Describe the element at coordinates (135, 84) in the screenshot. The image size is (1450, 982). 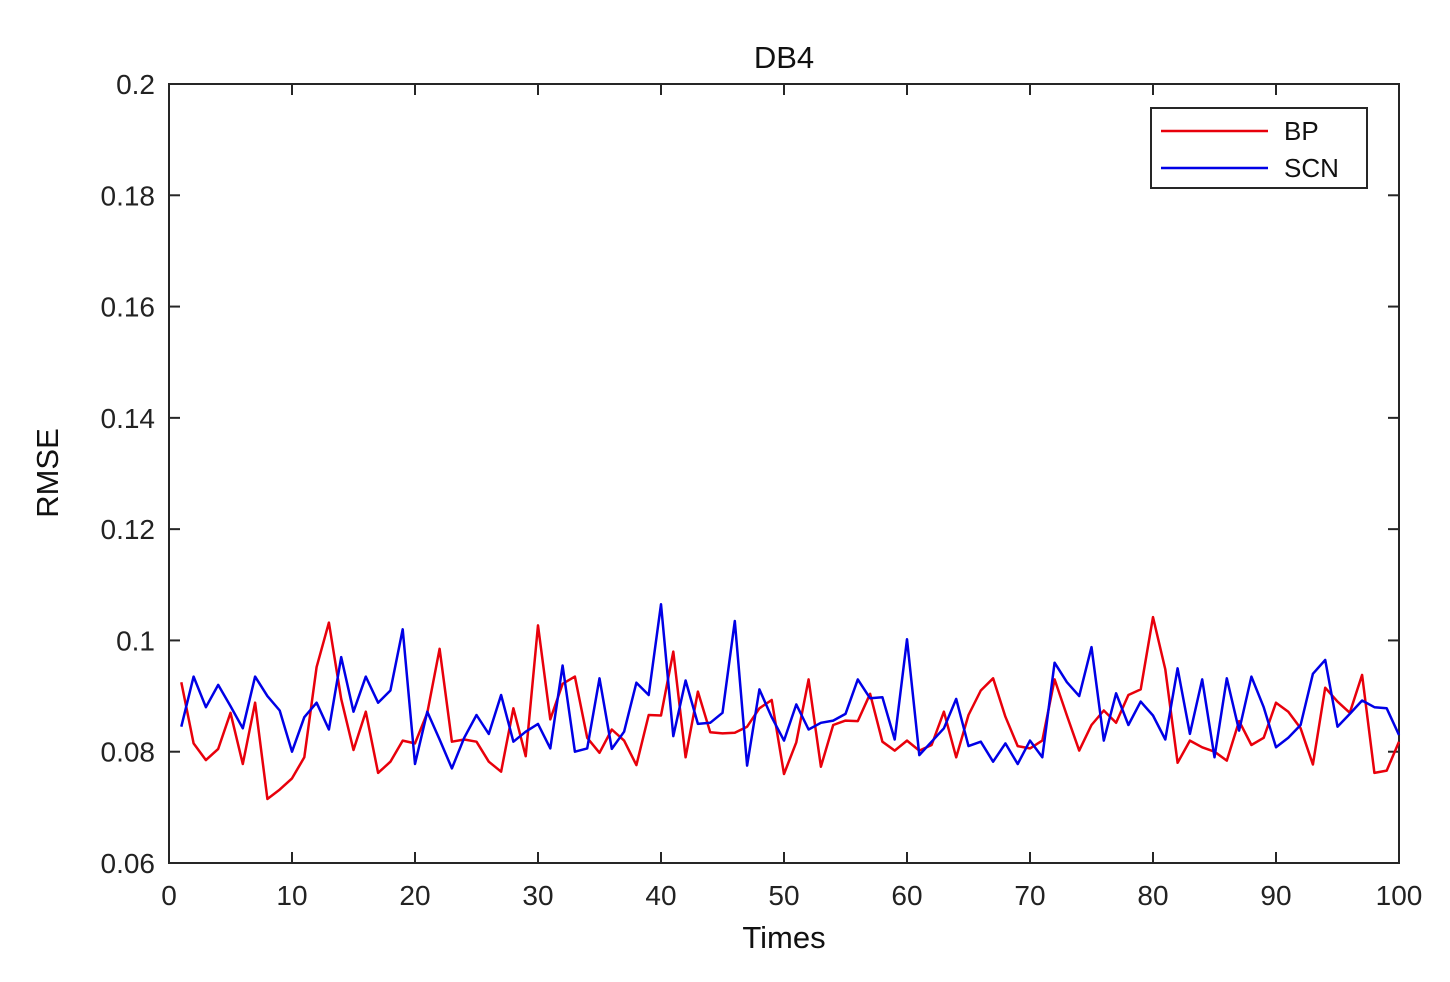
I see `y-tick-label: 0.2` at that location.